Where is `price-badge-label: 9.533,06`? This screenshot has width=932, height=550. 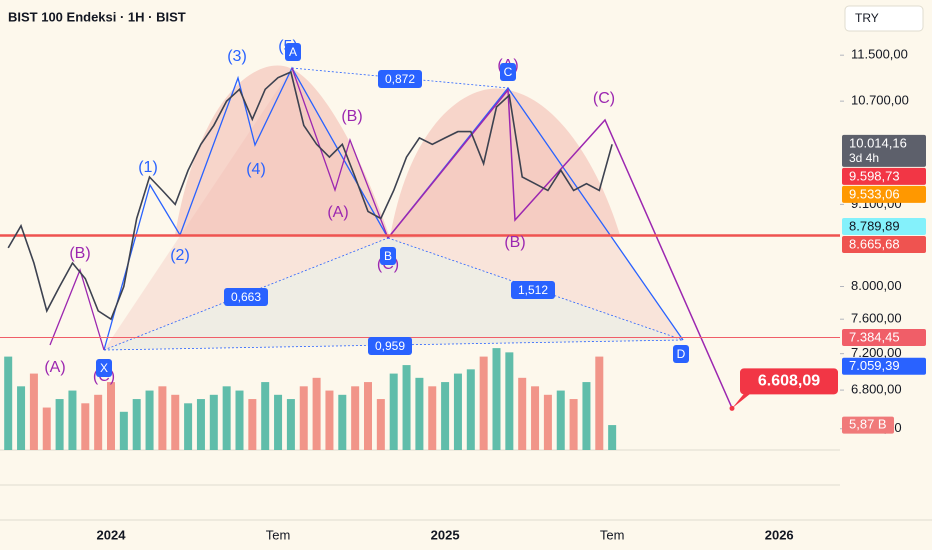
price-badge-label: 9.533,06 is located at coordinates (874, 193).